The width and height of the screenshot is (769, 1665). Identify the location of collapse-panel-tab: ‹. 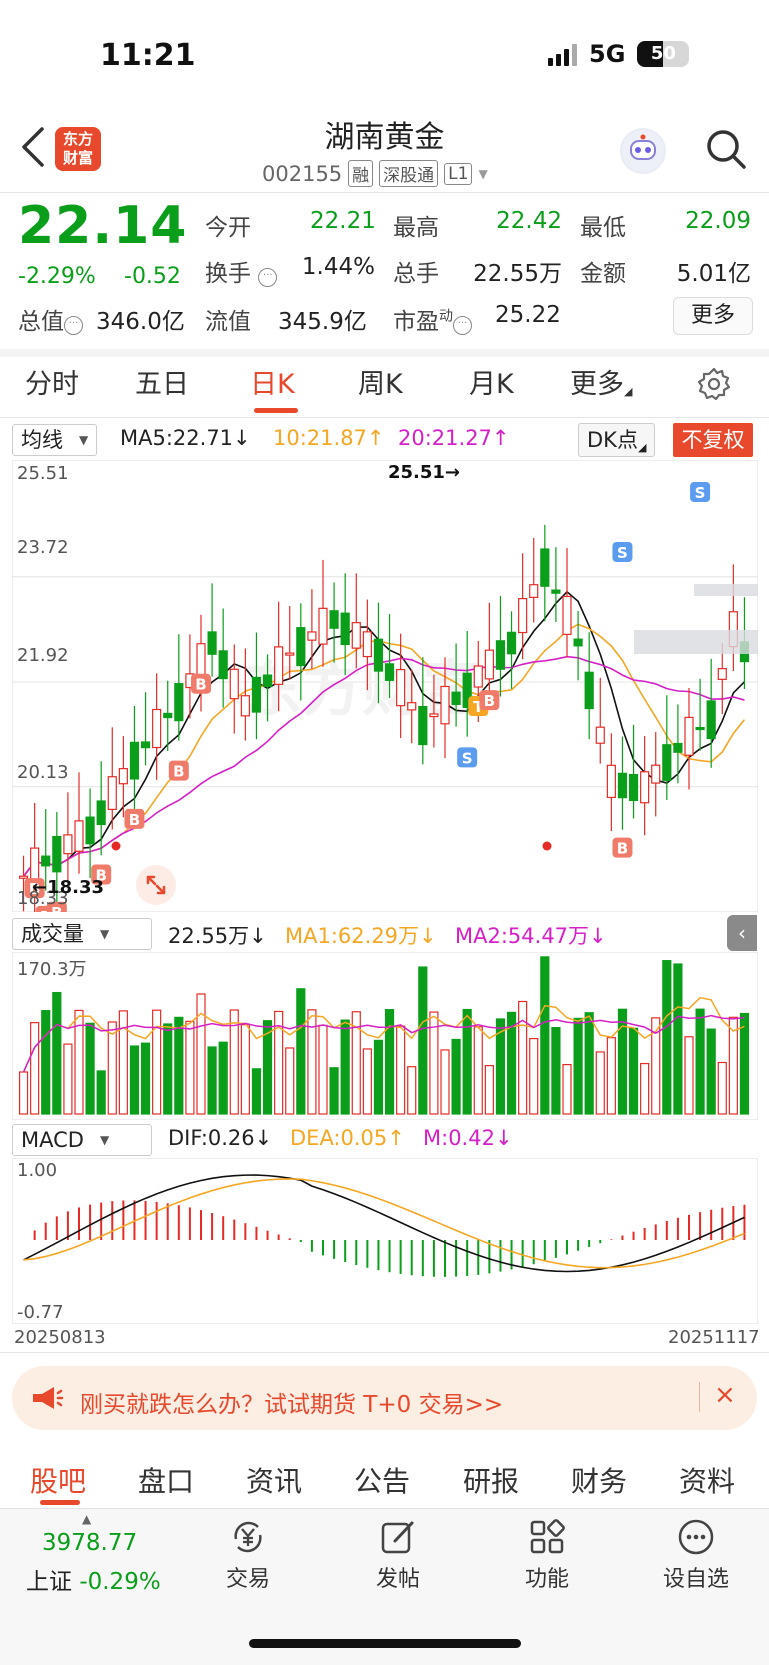
(742, 933).